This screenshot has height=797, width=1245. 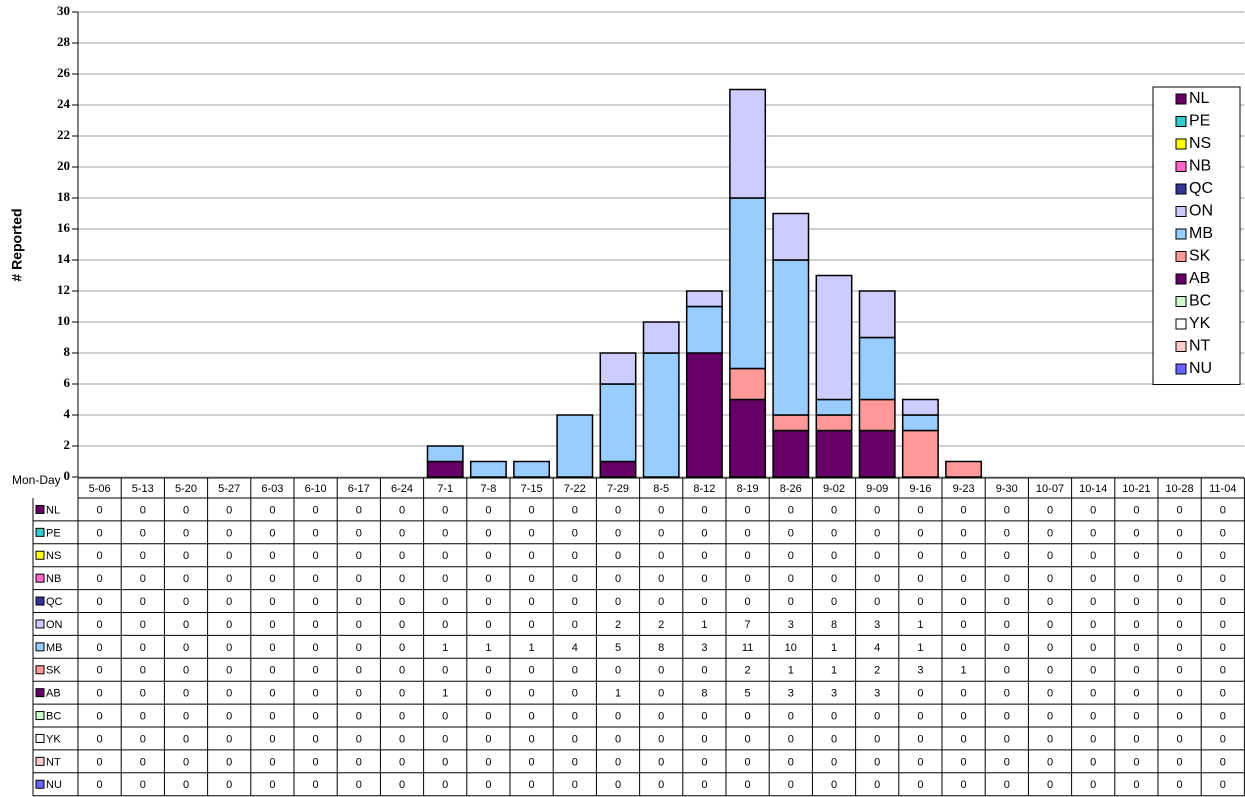 I want to click on legend-label: ON, so click(x=1201, y=211).